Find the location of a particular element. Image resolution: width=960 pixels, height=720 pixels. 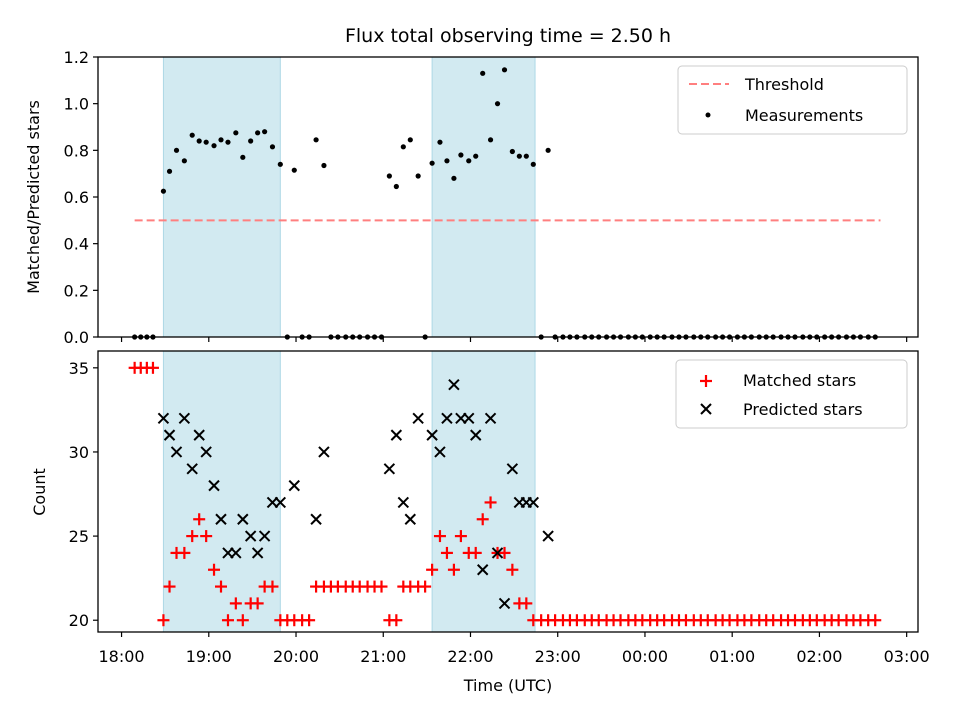

x-tick-label: 00:00 is located at coordinates (645, 656).